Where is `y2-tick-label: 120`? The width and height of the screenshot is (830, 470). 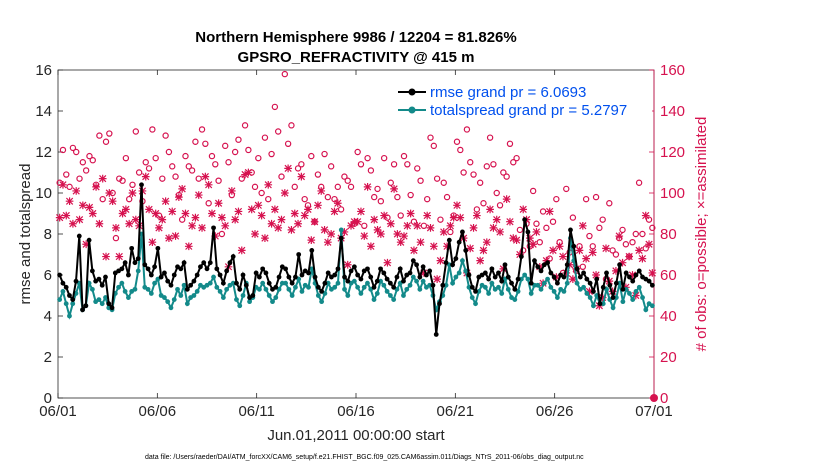
y2-tick-label: 120 is located at coordinates (672, 152).